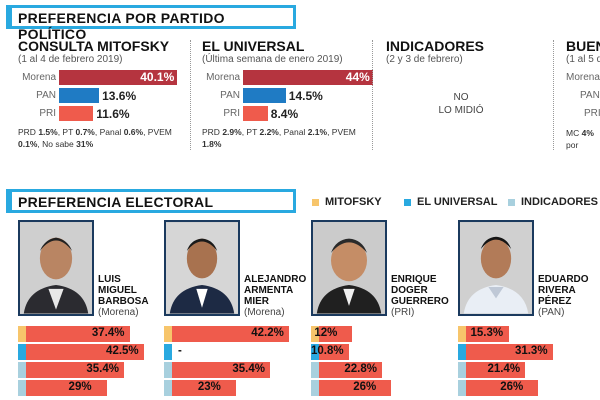  I want to click on poll-date: (2 y 3 de febrero), so click(424, 59).